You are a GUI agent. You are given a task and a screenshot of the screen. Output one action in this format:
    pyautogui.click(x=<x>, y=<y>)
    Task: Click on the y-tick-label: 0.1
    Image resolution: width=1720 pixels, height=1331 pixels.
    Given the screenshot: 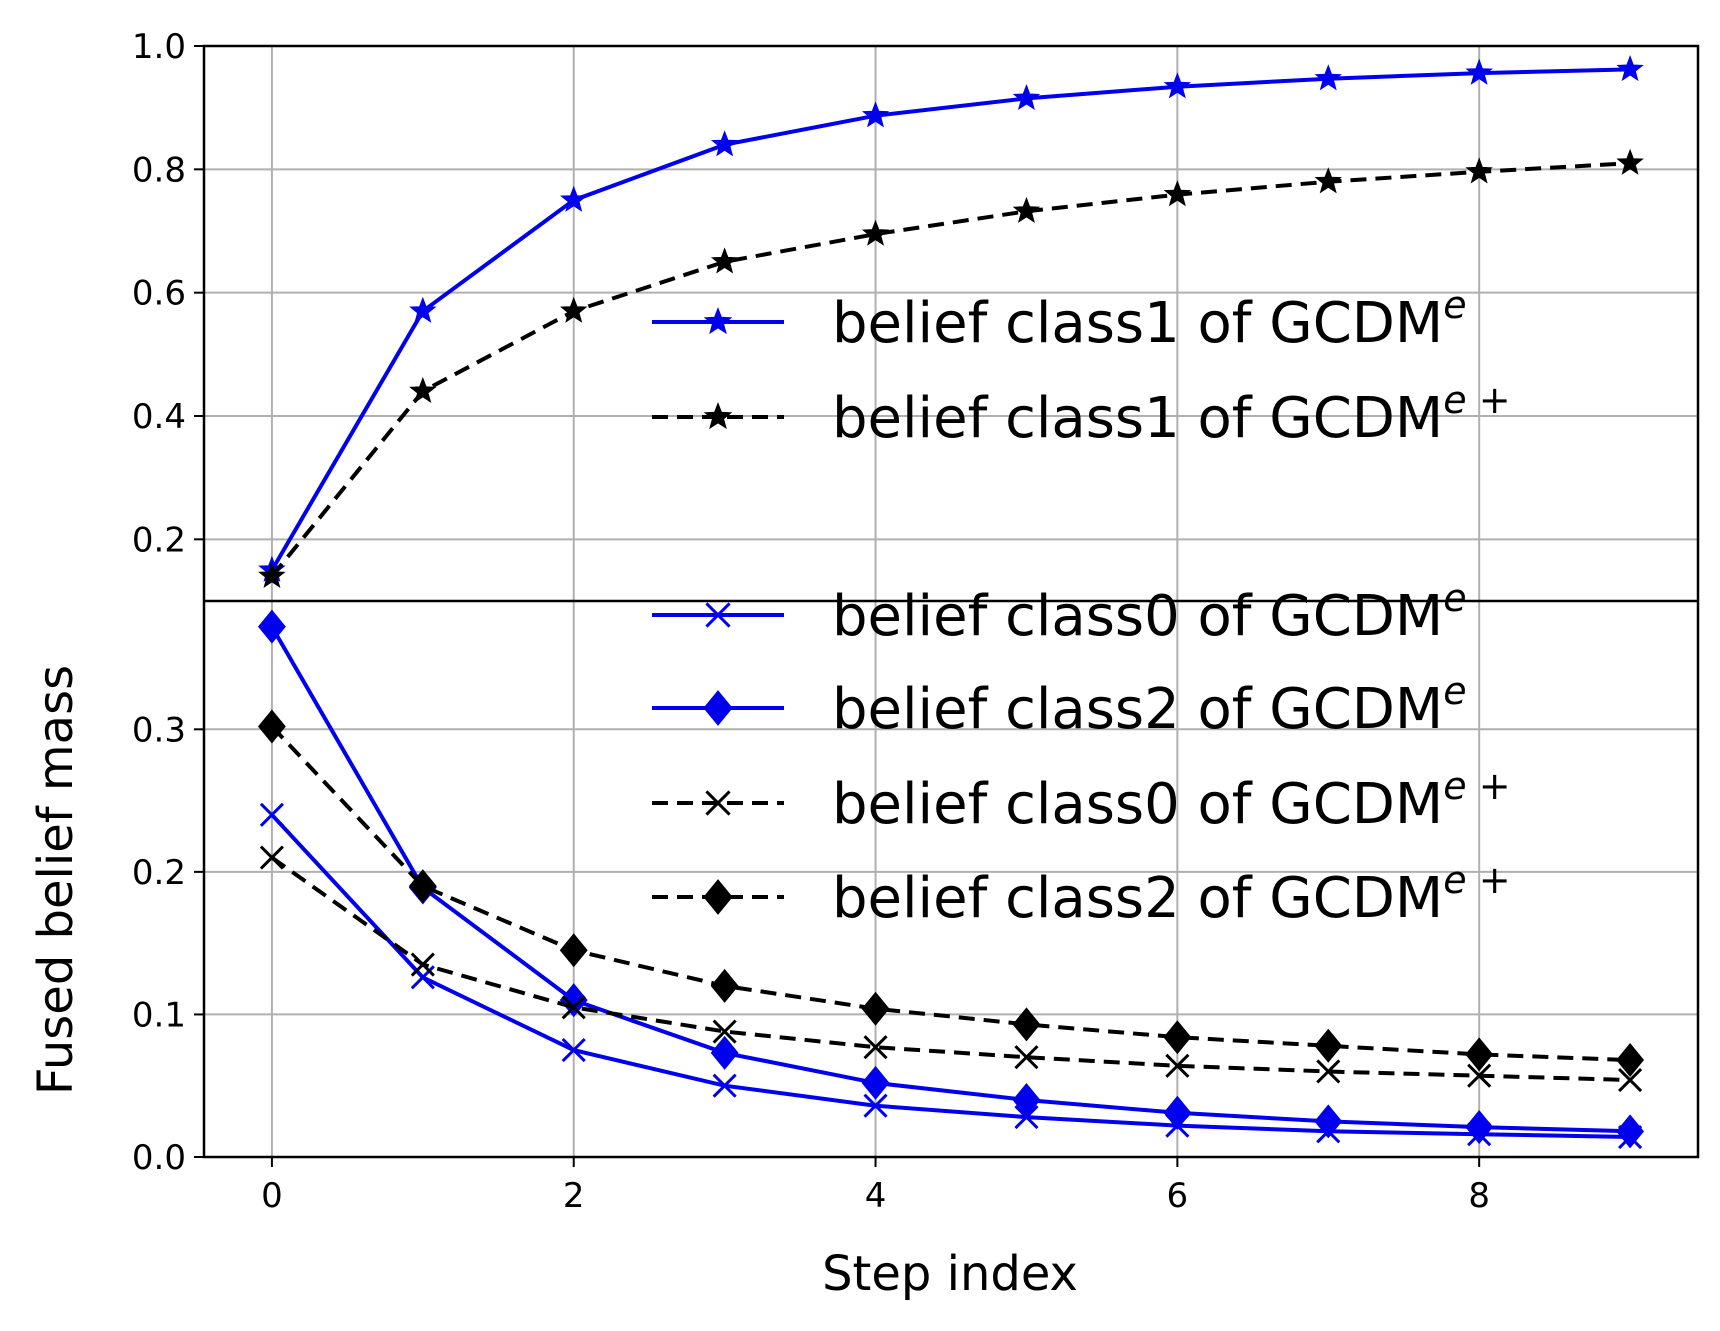 What is the action you would take?
    pyautogui.click(x=159, y=1015)
    